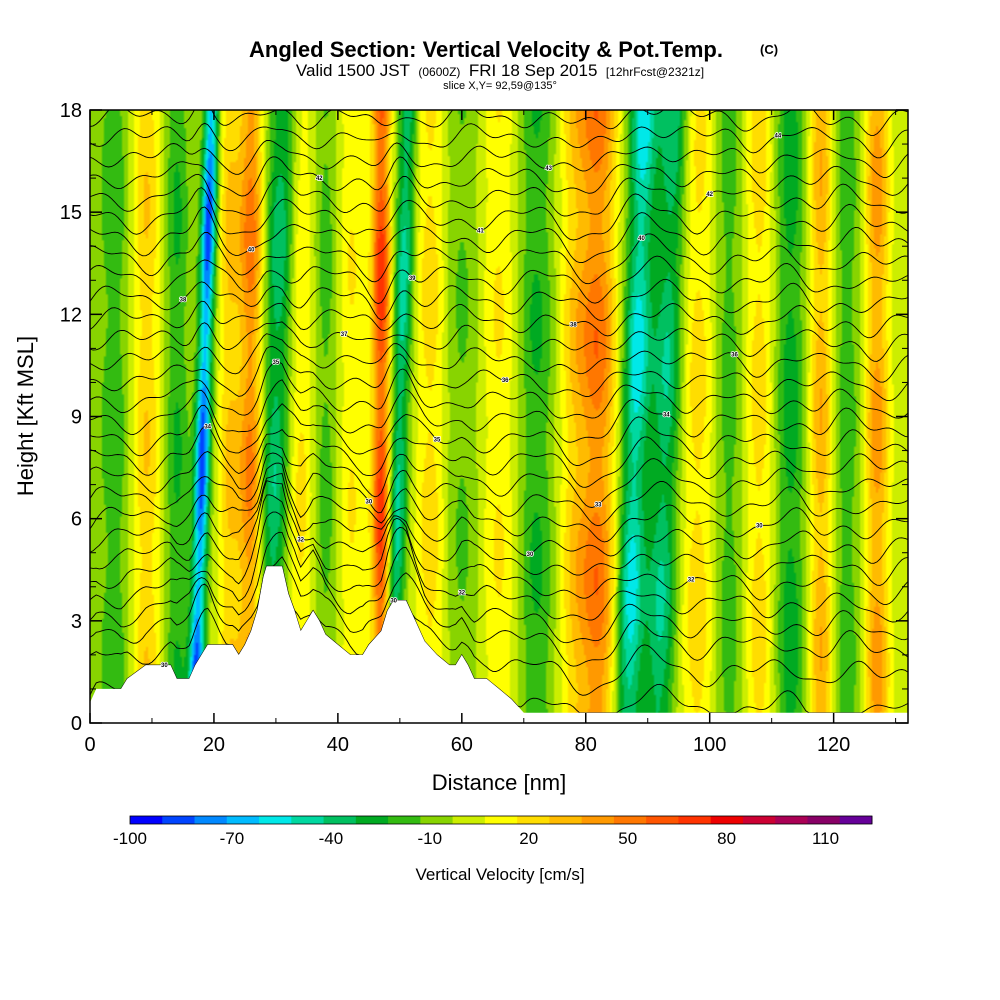  I want to click on theta-contour-label: 33, so click(598, 506).